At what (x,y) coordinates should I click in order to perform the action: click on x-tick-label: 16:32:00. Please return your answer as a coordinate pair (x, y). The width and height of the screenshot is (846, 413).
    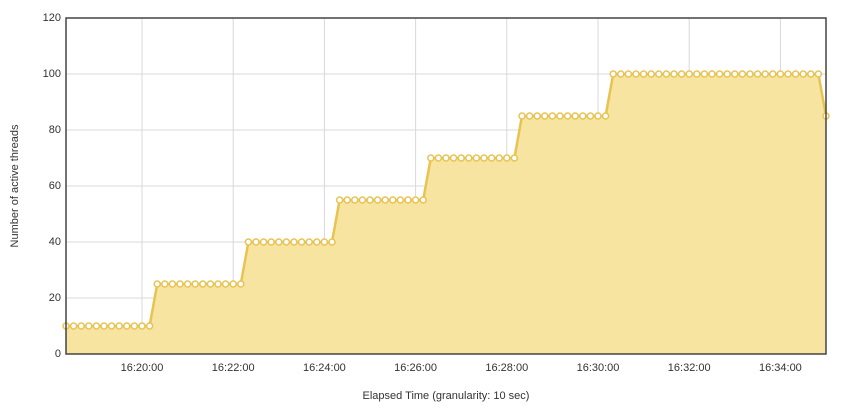
    Looking at the image, I should click on (689, 368).